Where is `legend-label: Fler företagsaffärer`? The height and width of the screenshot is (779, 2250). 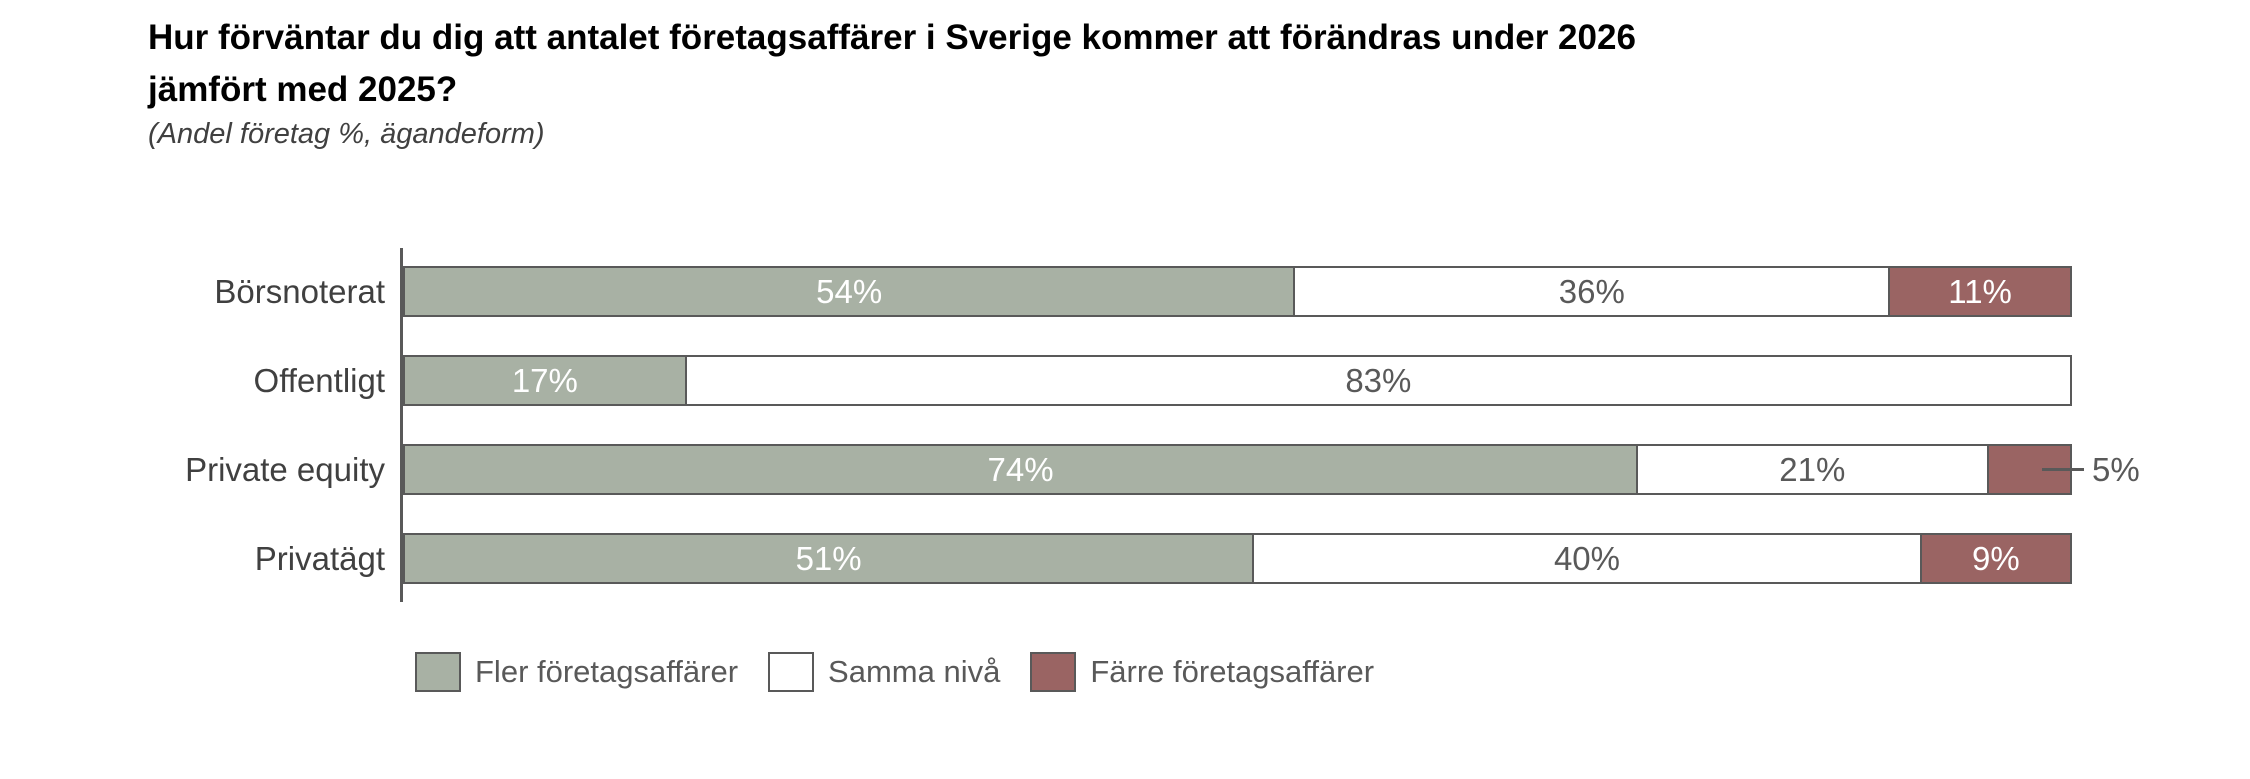
legend-label: Fler företagsaffärer is located at coordinates (607, 671).